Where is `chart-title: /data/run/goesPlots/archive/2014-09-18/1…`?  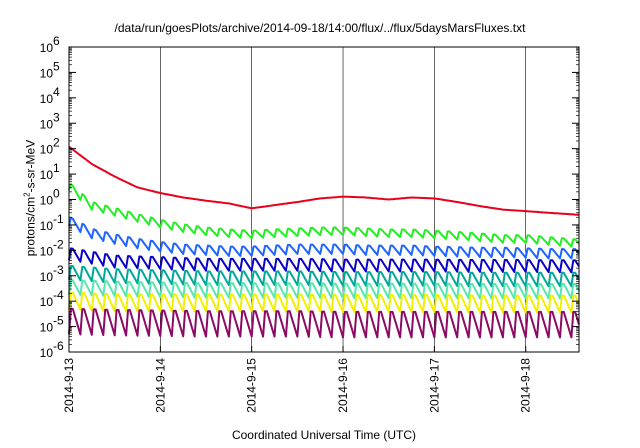
chart-title: /data/run/goesPlots/archive/2014-09-18/1… is located at coordinates (320, 28).